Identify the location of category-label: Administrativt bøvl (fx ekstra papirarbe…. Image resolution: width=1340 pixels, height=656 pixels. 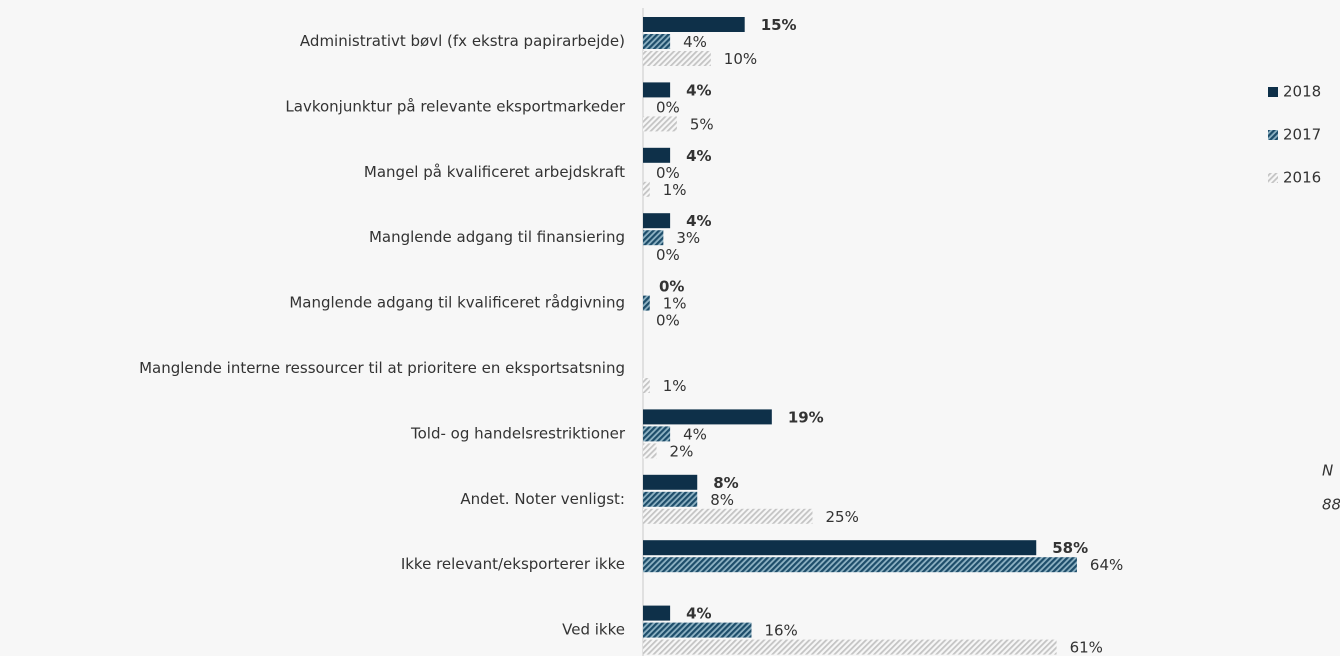
(462, 41).